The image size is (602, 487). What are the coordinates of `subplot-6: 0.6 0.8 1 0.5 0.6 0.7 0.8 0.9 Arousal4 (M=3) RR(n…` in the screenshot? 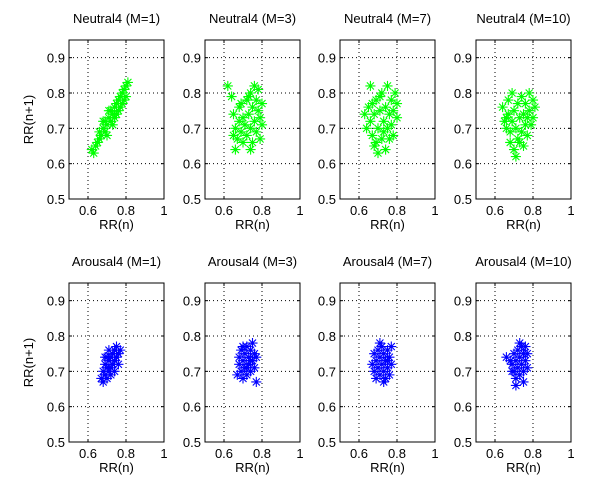 It's located at (243, 364).